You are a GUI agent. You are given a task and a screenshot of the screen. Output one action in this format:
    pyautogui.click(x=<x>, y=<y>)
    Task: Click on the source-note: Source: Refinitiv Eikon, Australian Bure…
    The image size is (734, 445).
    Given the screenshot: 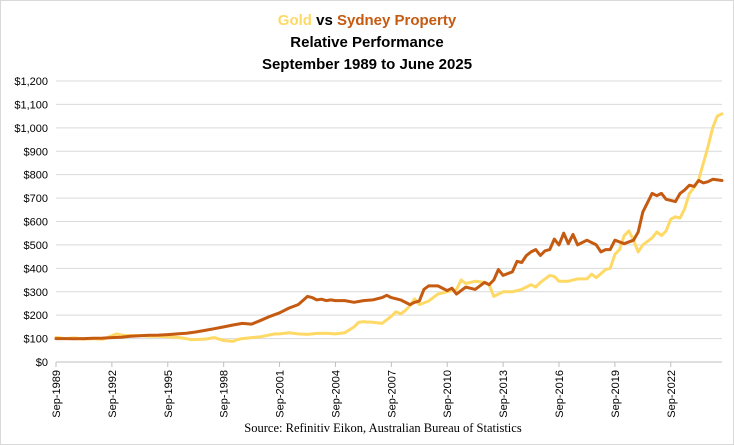 What is the action you would take?
    pyautogui.click(x=383, y=428)
    